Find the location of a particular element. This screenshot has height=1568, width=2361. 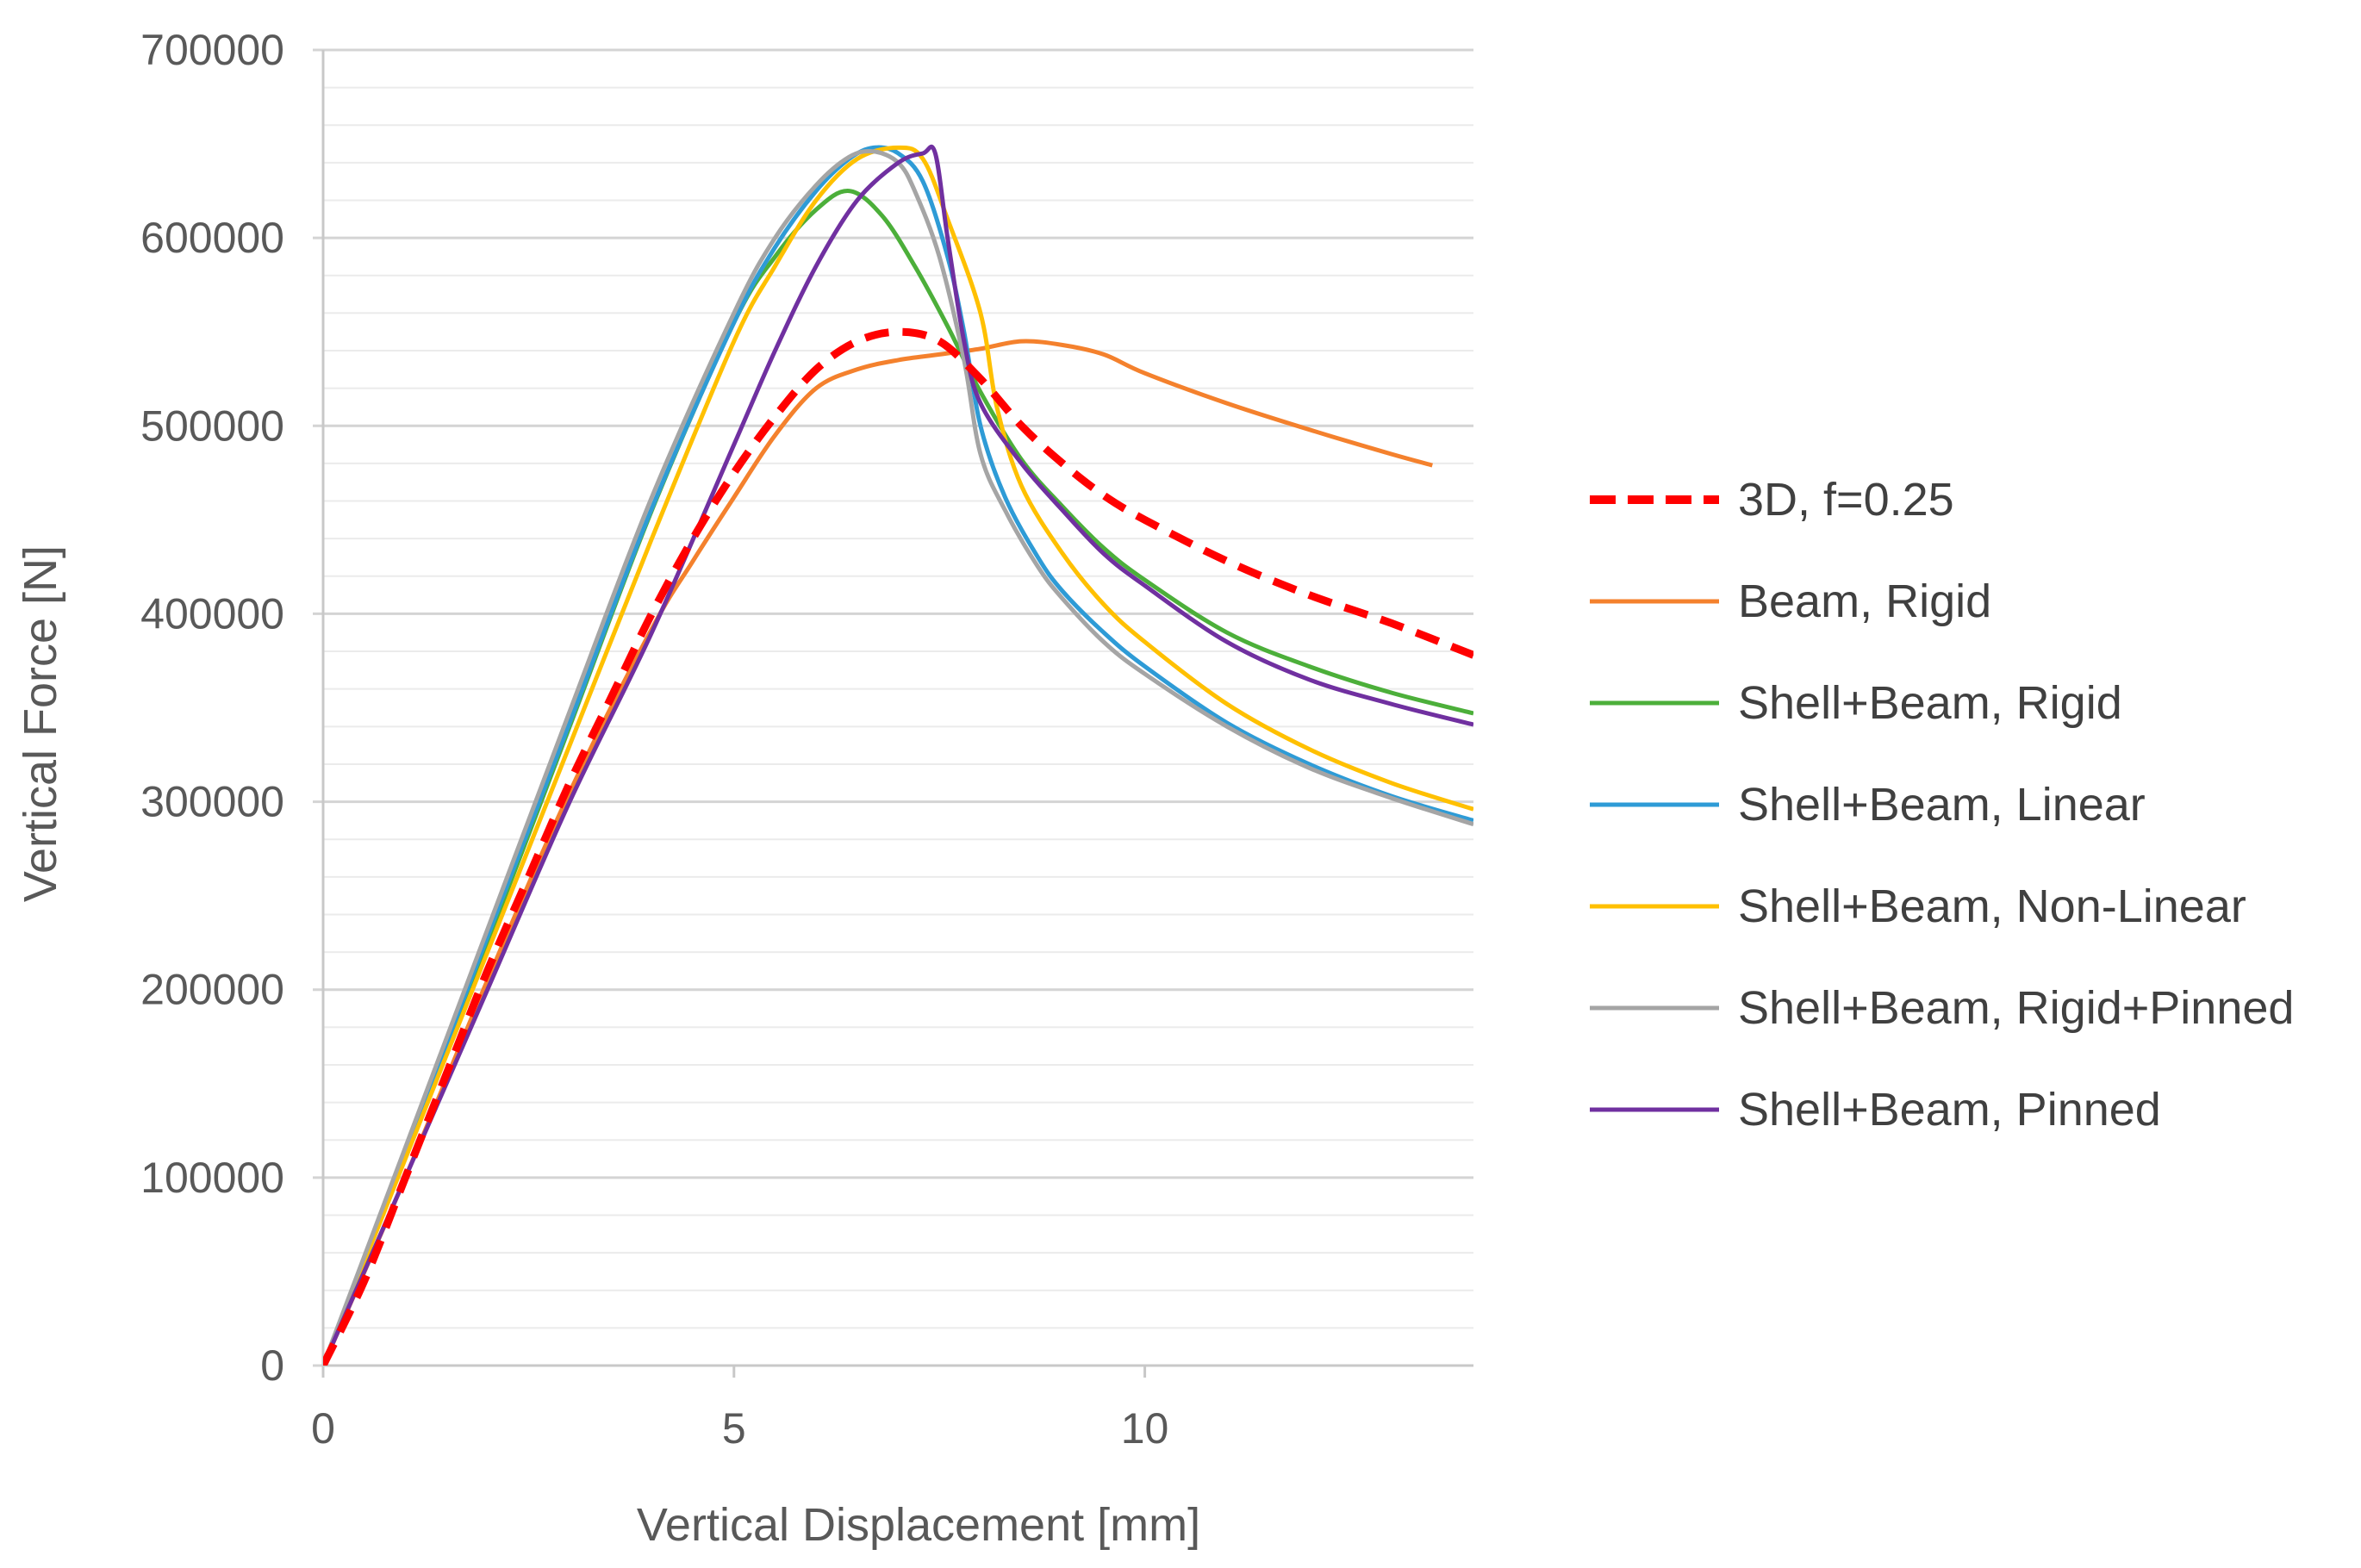

x-tick-label: 5 is located at coordinates (734, 1429).